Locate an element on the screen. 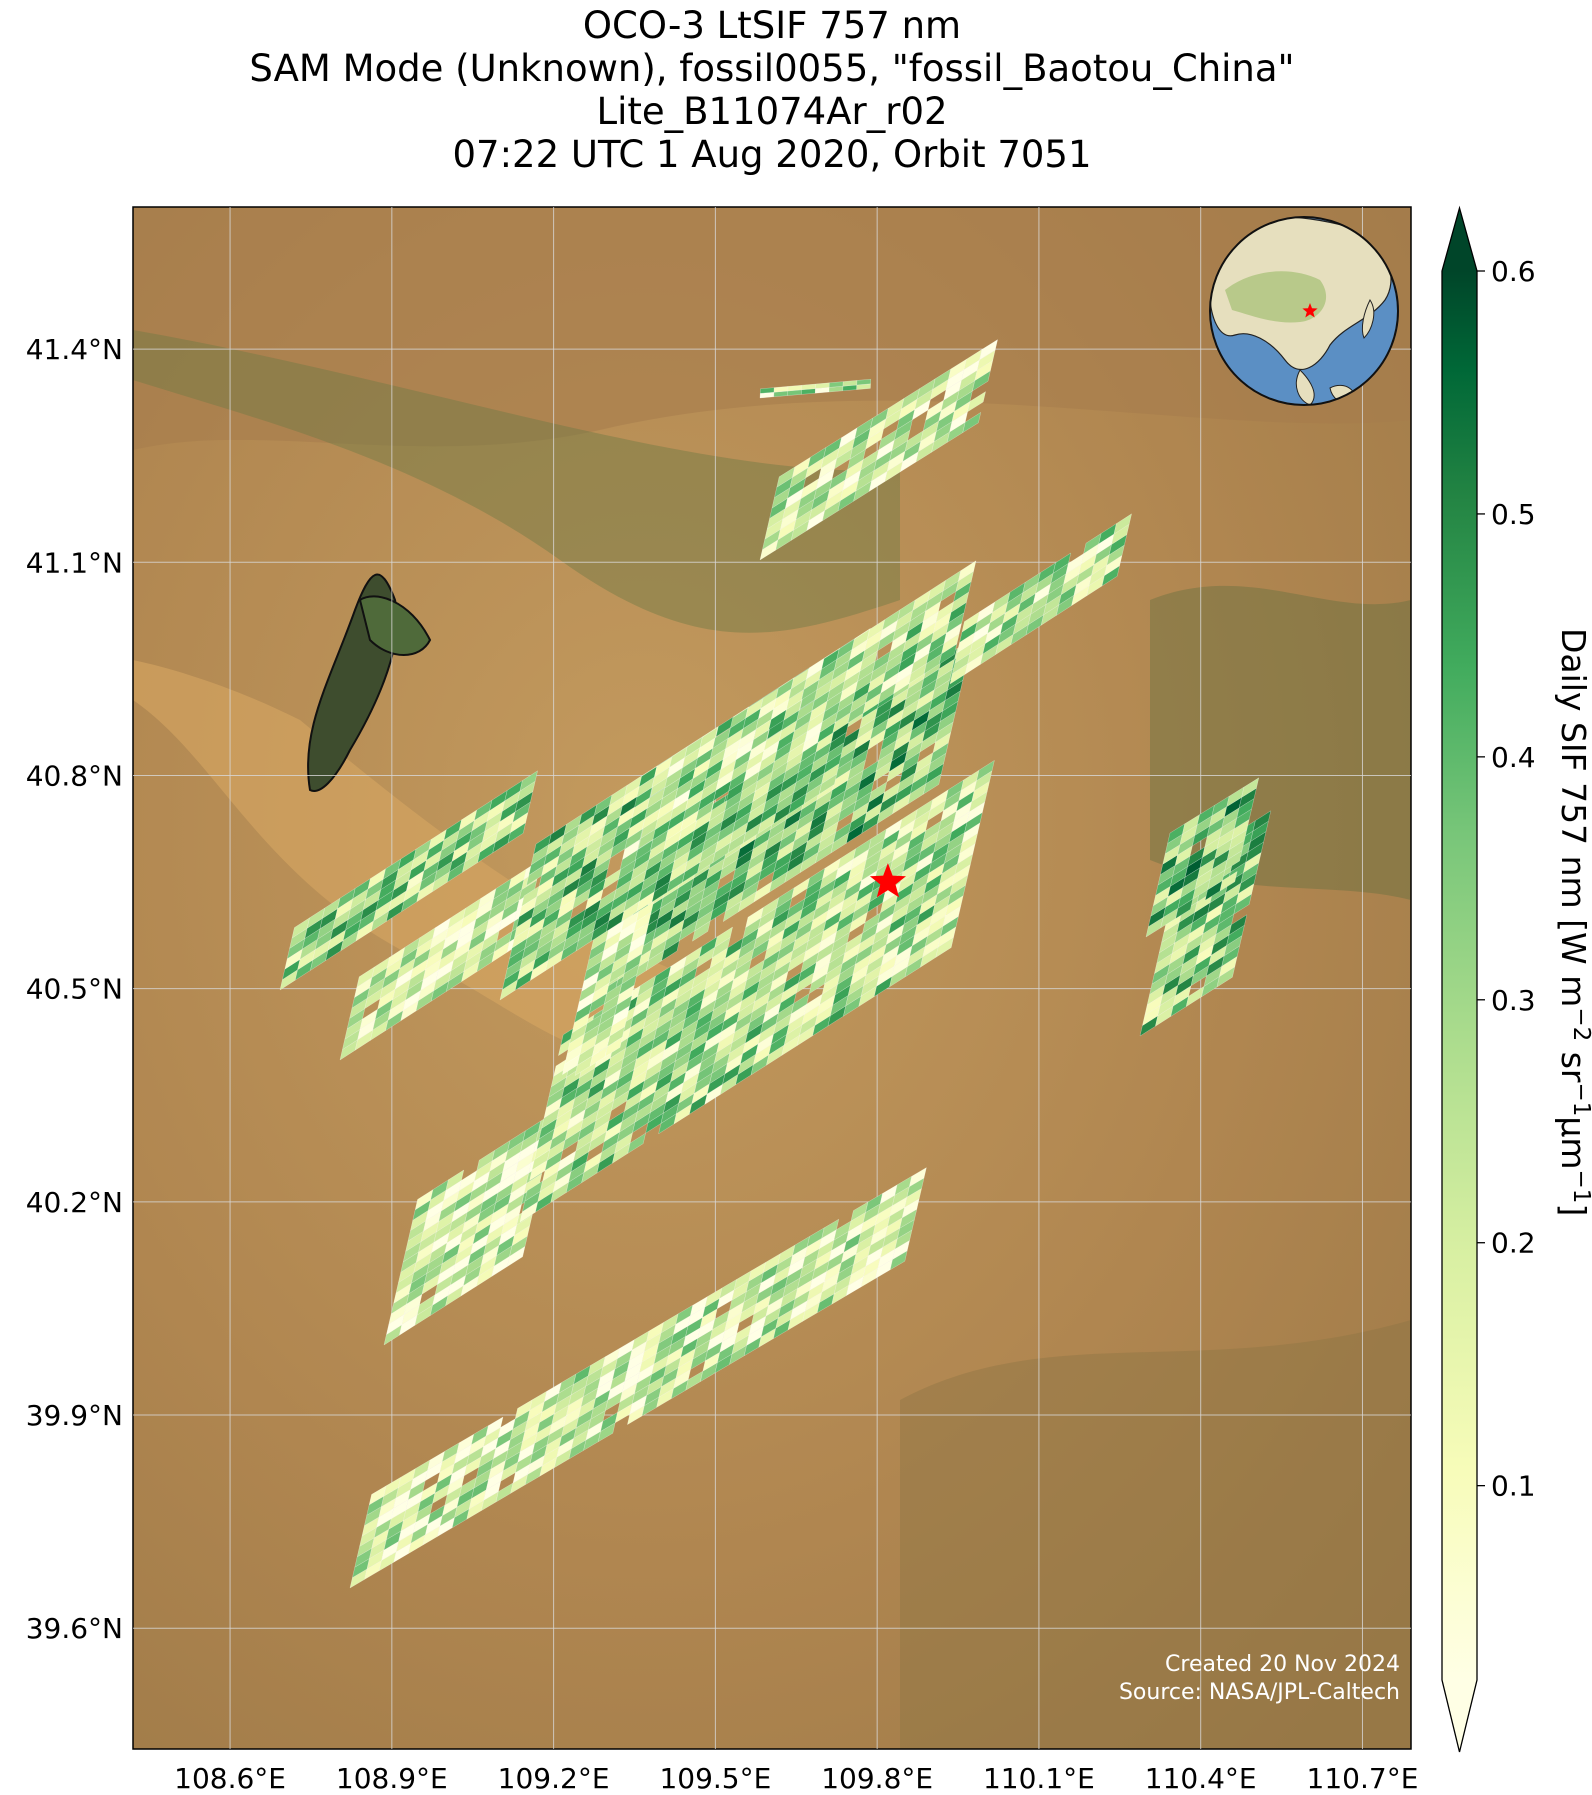  colorbar-tick-label: 0.6 is located at coordinates (1513, 271).